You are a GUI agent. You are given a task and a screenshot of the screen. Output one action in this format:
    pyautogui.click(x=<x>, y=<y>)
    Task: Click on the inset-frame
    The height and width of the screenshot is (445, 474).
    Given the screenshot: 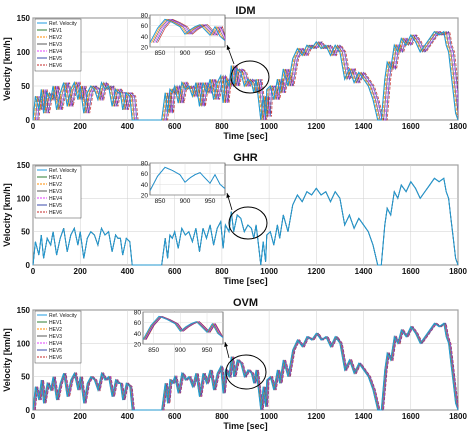 What is the action you would take?
    pyautogui.click(x=187, y=179)
    